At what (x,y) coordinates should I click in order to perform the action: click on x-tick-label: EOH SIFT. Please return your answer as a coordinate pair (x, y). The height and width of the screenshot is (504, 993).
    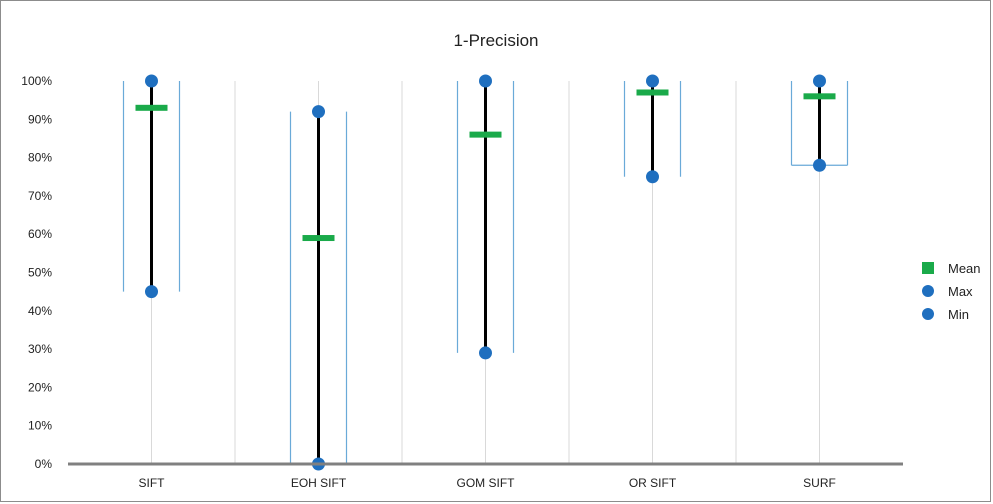
    Looking at the image, I should click on (319, 483).